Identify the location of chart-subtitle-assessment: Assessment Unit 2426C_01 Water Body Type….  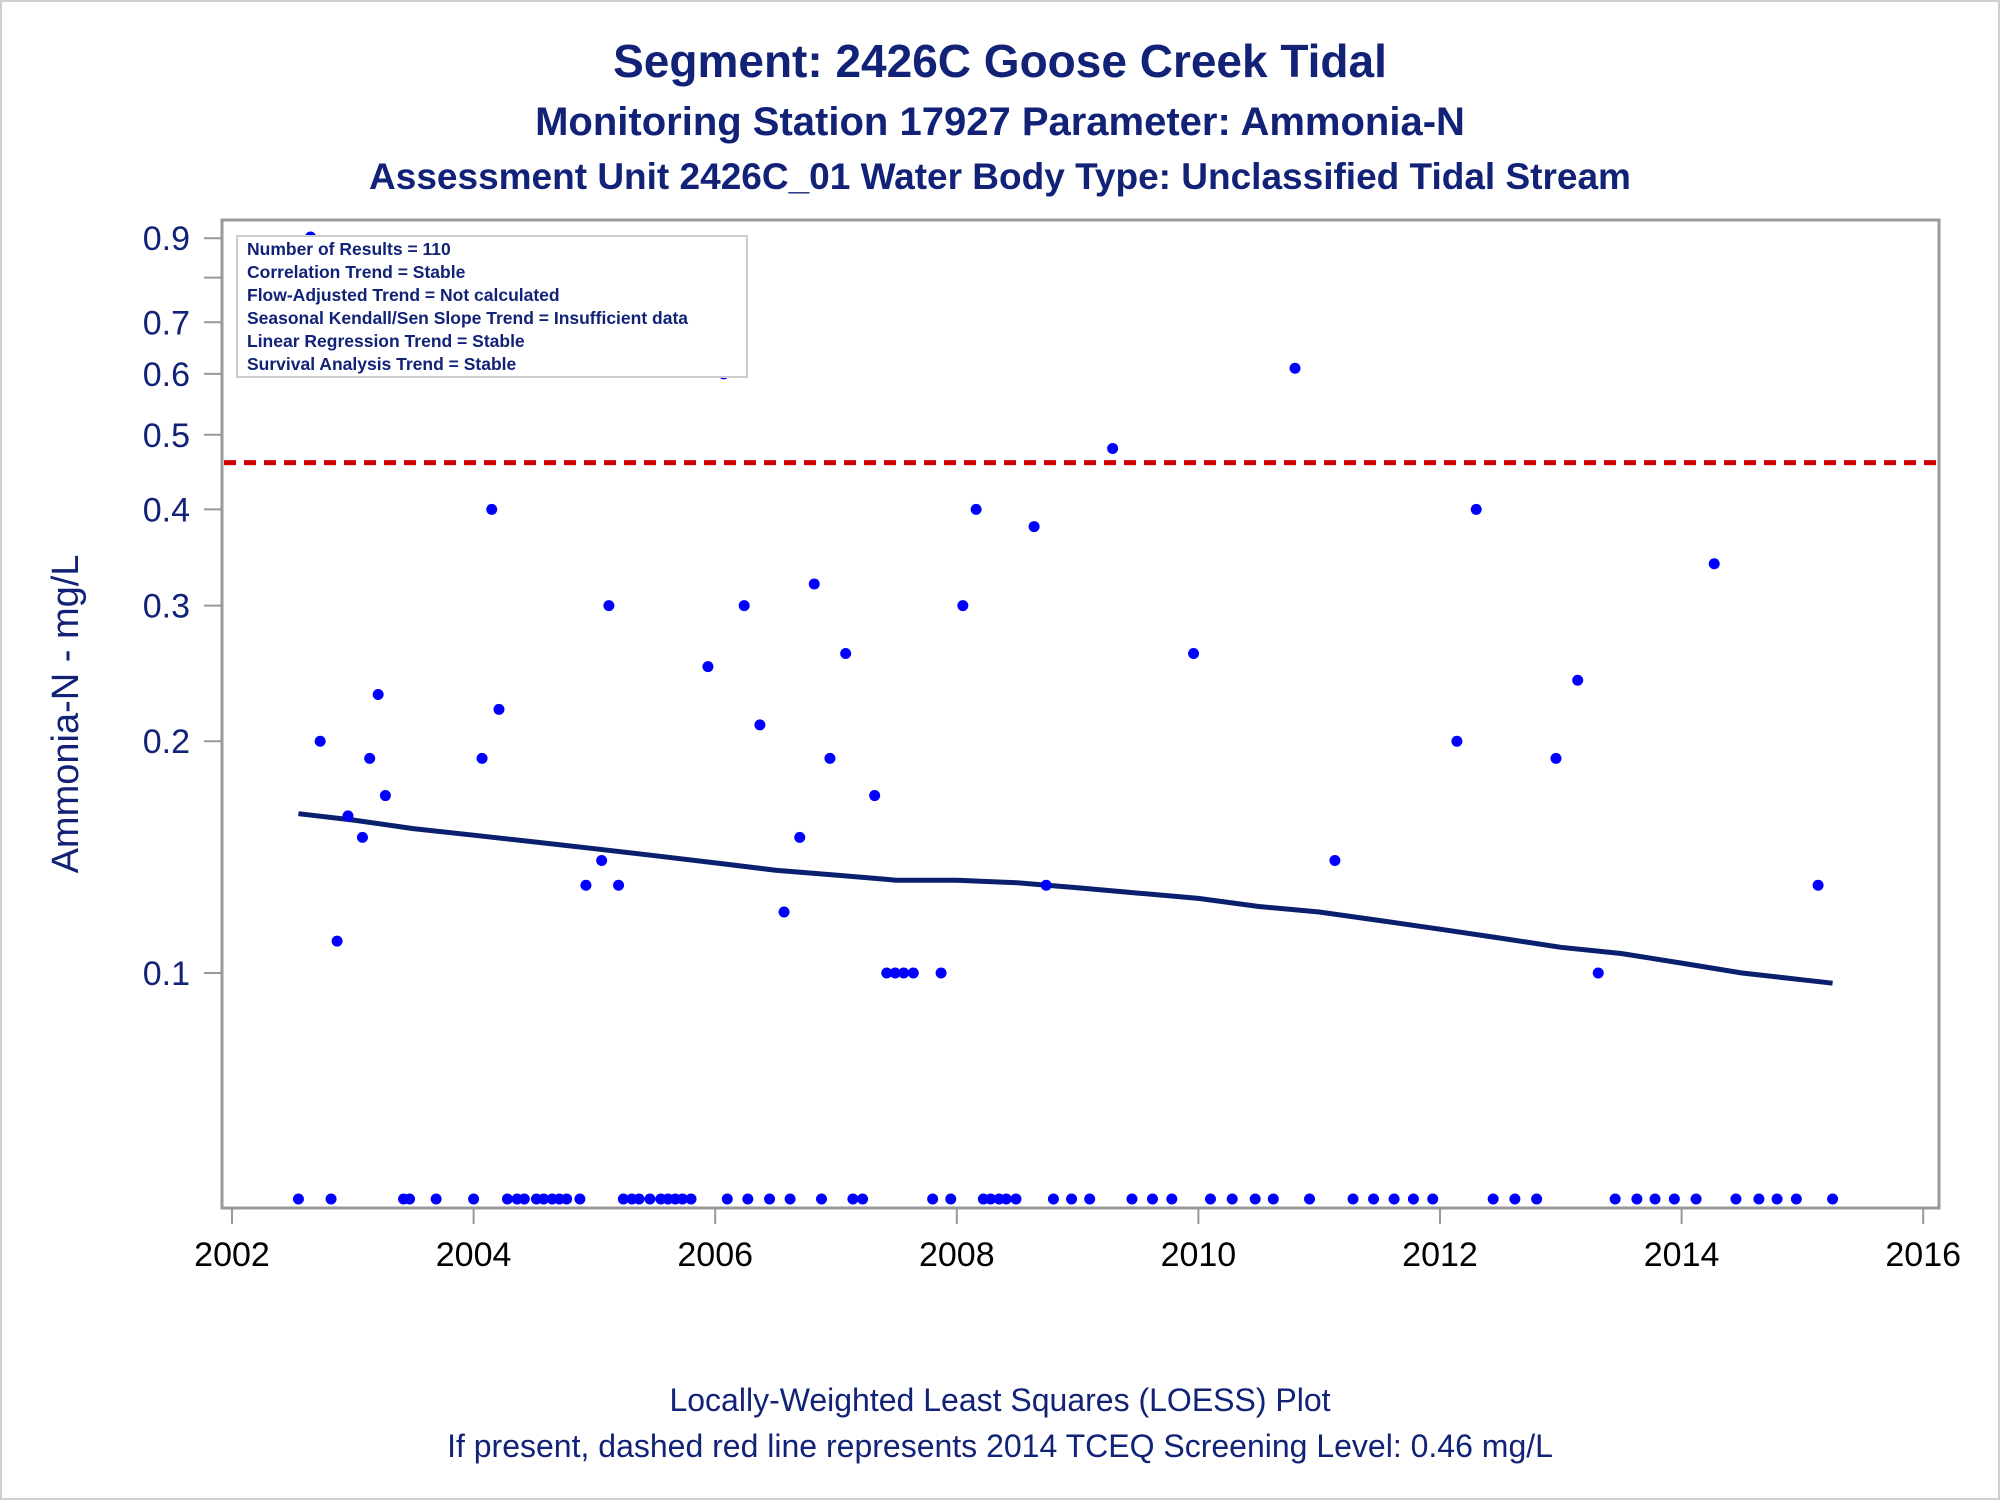
(1000, 176).